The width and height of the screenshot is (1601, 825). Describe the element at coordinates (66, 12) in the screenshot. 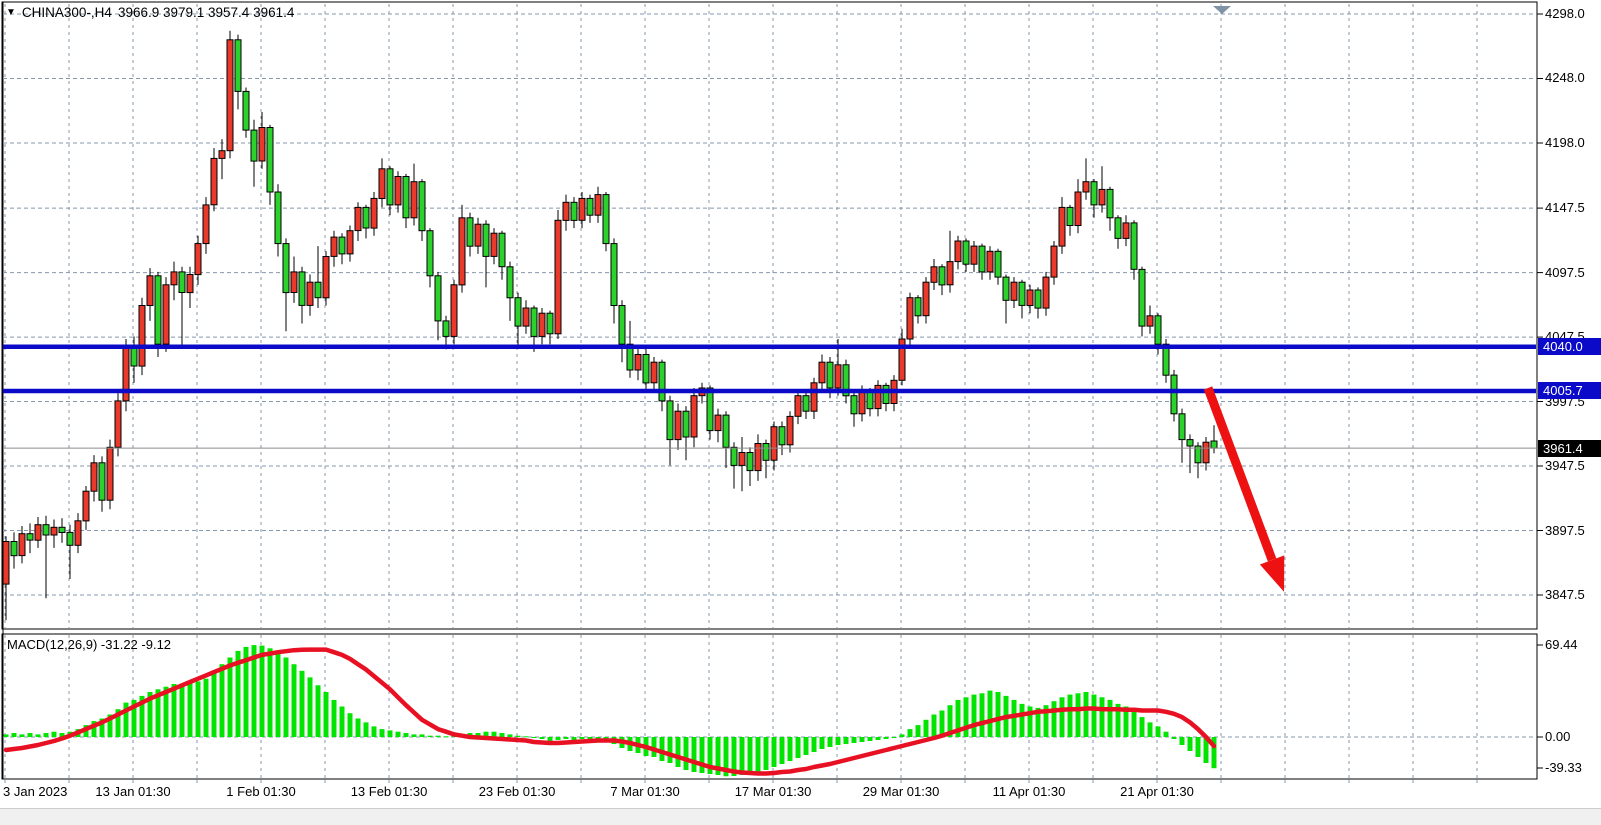

I see `symbol-period-label: CHINA300-,H4` at that location.